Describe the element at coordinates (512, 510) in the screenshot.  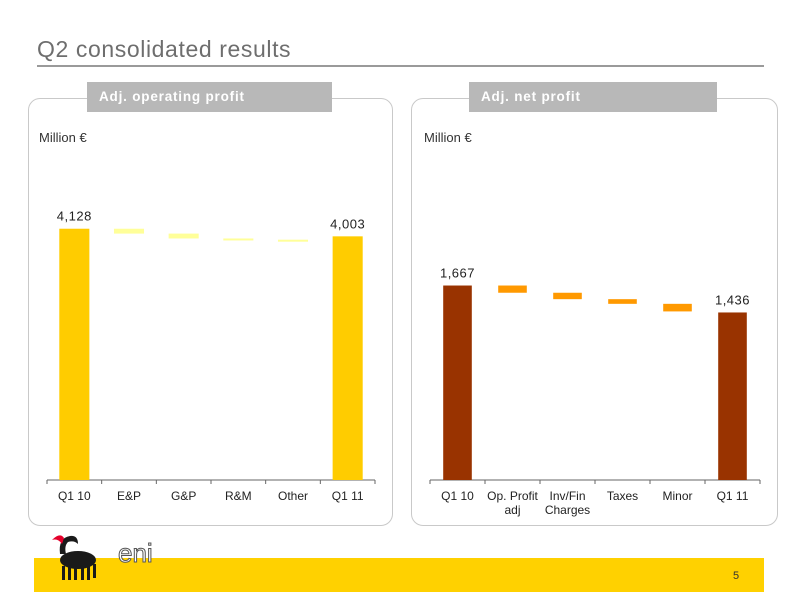
I see `category-label: adj` at that location.